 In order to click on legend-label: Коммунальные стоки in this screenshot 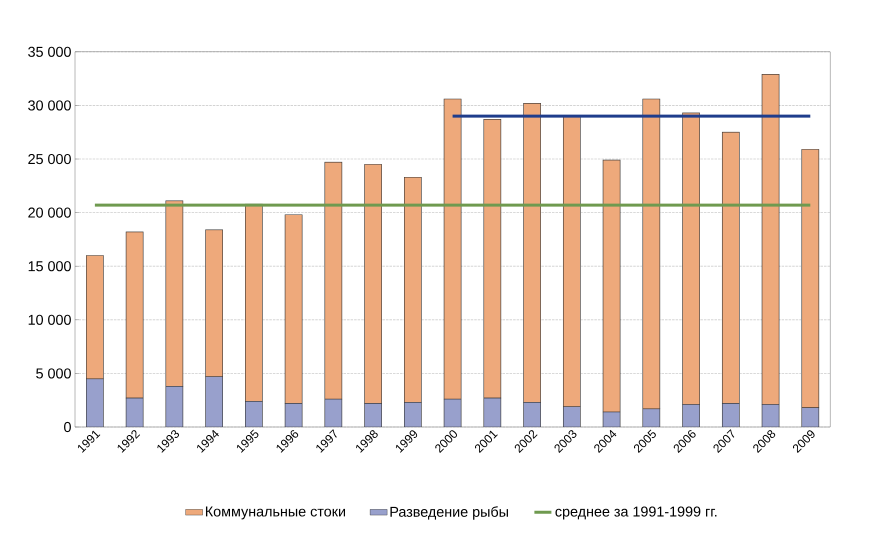, I will do `click(276, 513)`.